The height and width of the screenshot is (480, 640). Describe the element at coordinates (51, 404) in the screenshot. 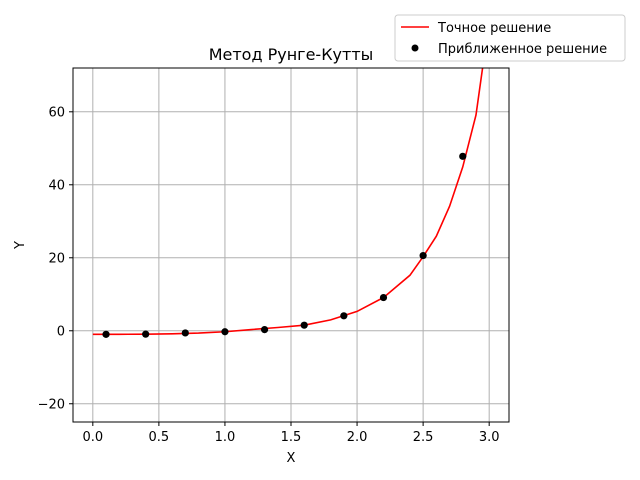

I see `y-tick-label: −20` at that location.